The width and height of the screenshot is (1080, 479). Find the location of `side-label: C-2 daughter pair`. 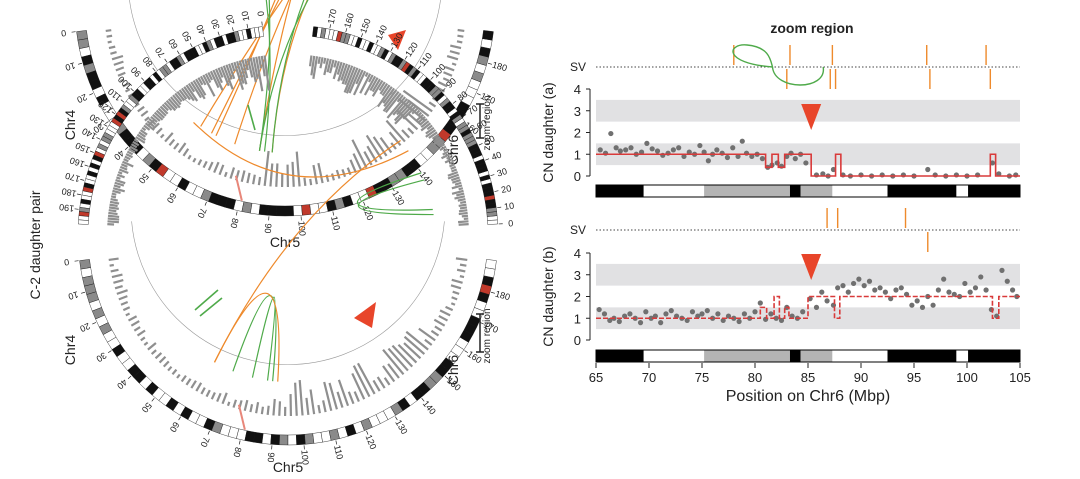

side-label: C-2 daughter pair is located at coordinates (35, 244).